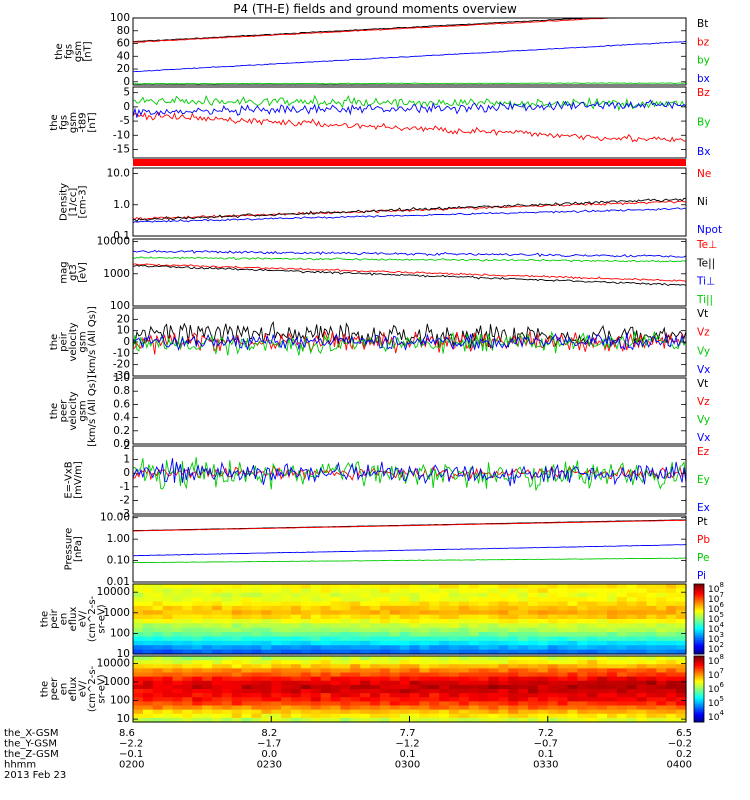 The image size is (750, 800). What do you see at coordinates (123, 31) in the screenshot?
I see `y-tick-label: 80` at bounding box center [123, 31].